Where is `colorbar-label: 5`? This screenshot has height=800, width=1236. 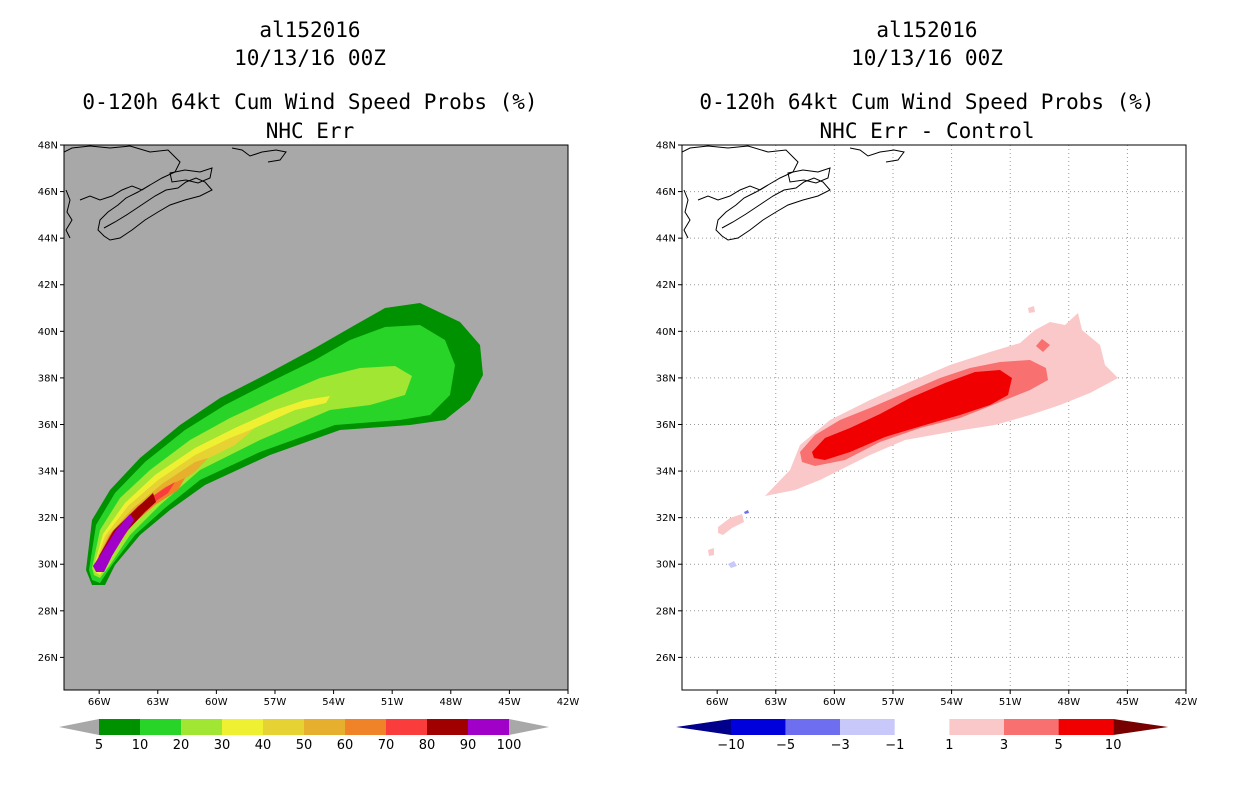 colorbar-label: 5 is located at coordinates (1058, 745).